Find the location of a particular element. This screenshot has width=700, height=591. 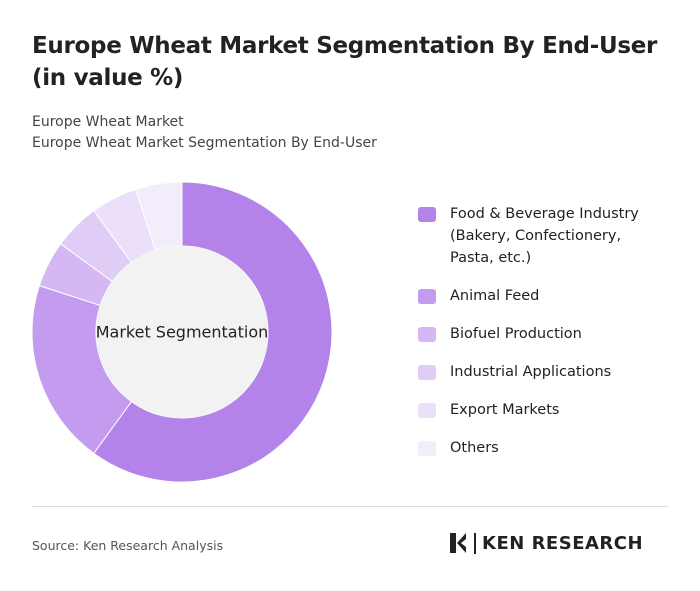

legend-label: Others is located at coordinates (474, 448).